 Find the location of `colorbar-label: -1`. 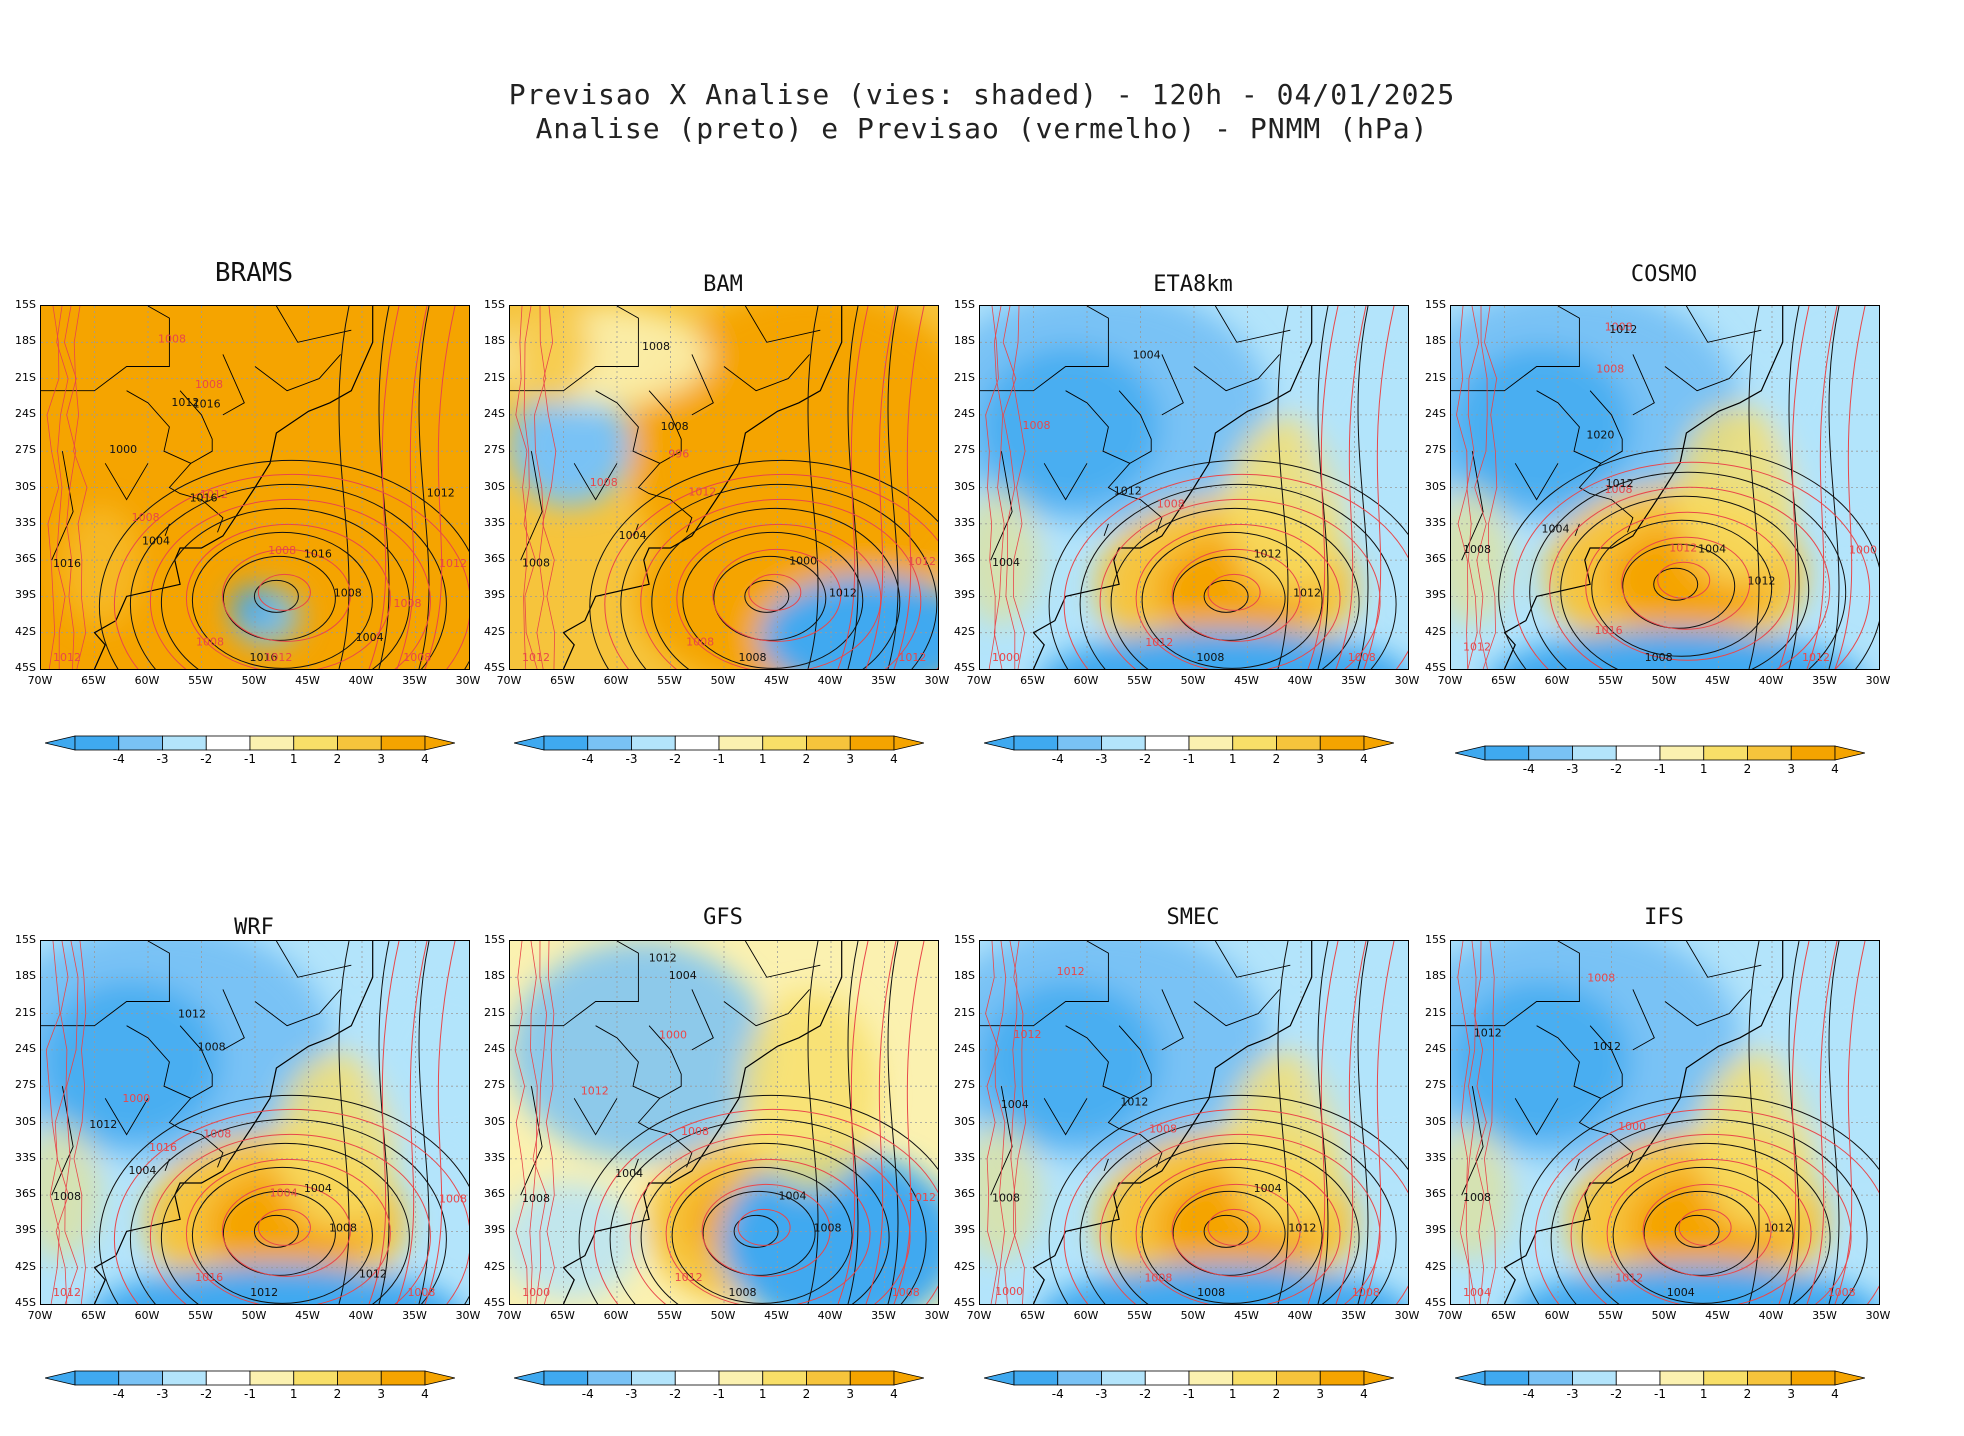

colorbar-label: -1 is located at coordinates (1660, 769).